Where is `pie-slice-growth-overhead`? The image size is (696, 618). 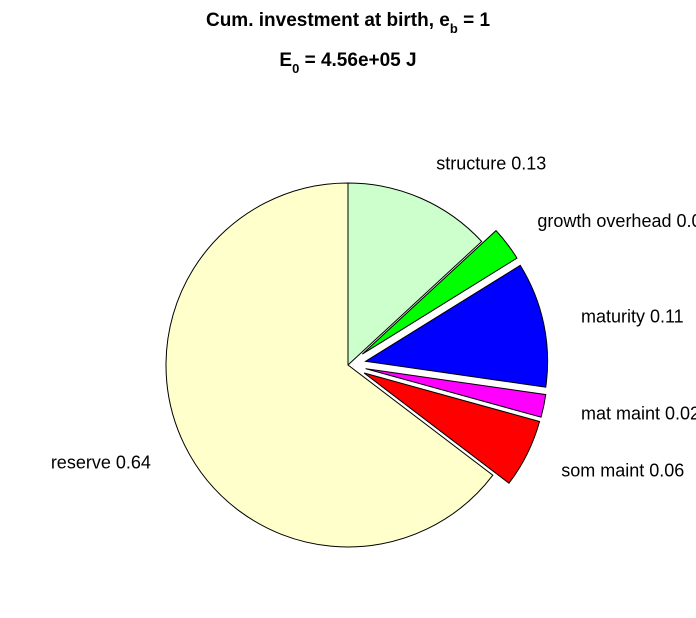
pie-slice-growth-overhead is located at coordinates (439, 292).